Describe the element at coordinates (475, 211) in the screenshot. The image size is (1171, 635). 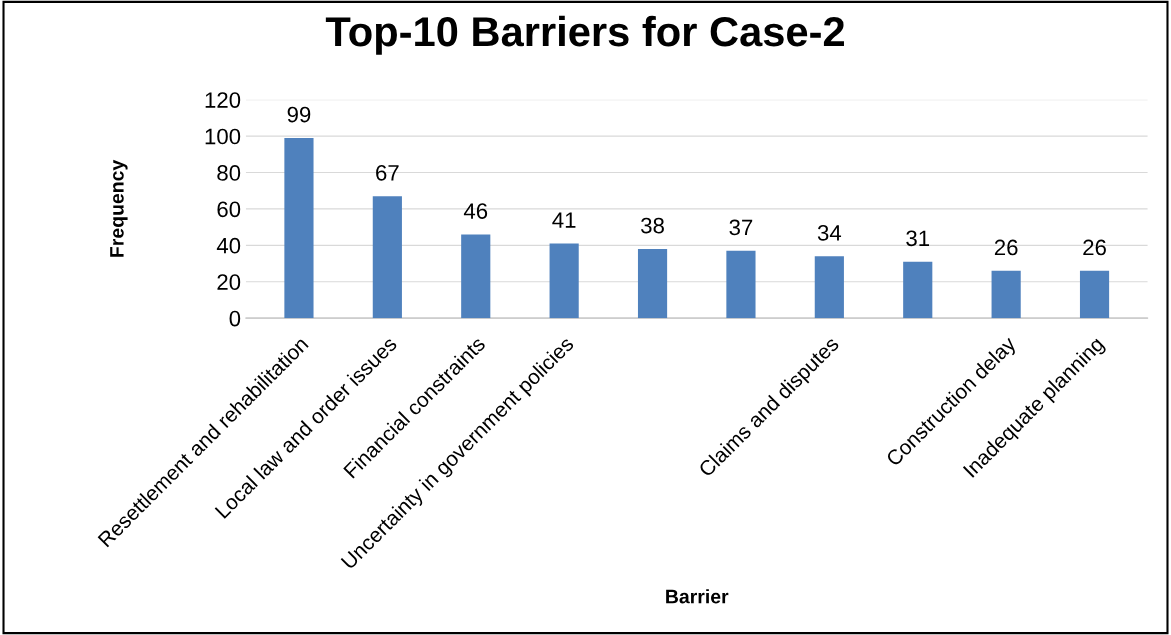
I see `data-label: 46` at that location.